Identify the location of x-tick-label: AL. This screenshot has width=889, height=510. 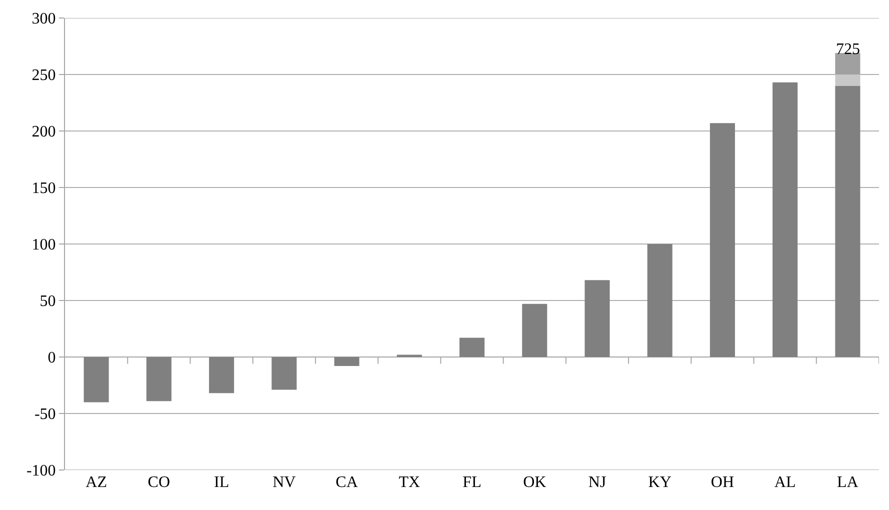
(785, 482).